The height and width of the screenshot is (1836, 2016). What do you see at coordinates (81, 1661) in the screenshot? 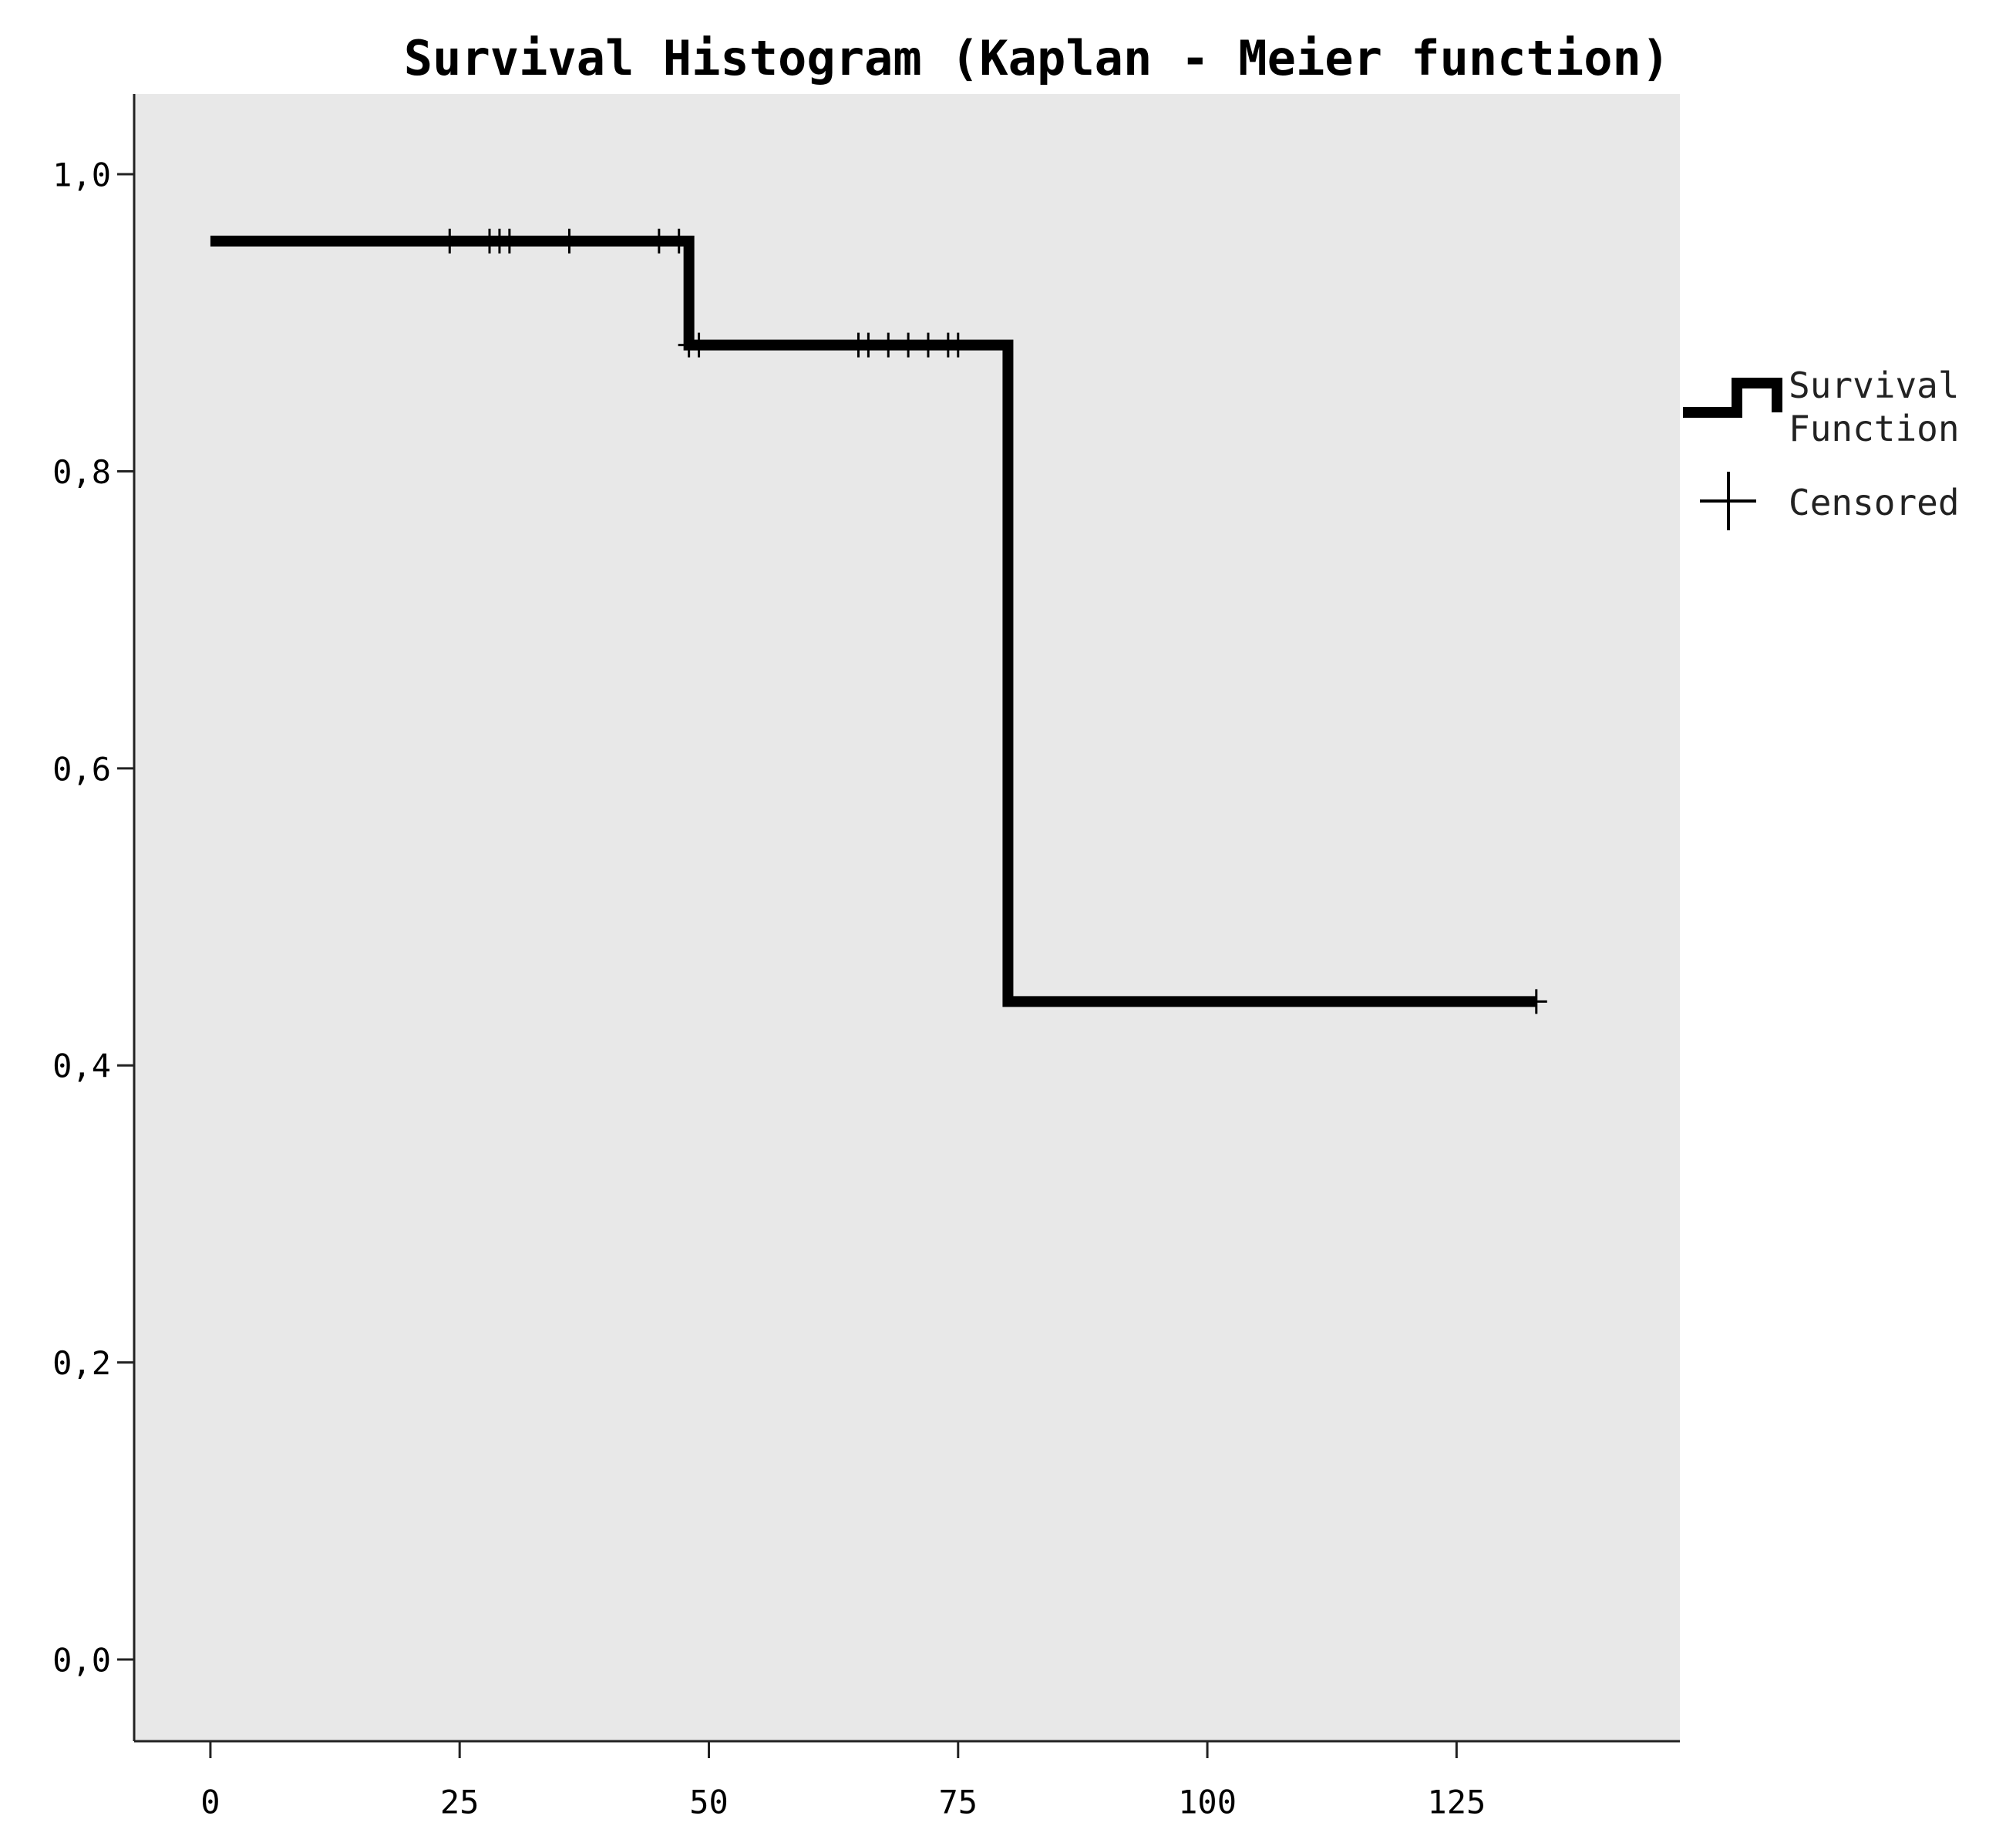
I see `y-tick-label: 0,0` at bounding box center [81, 1661].